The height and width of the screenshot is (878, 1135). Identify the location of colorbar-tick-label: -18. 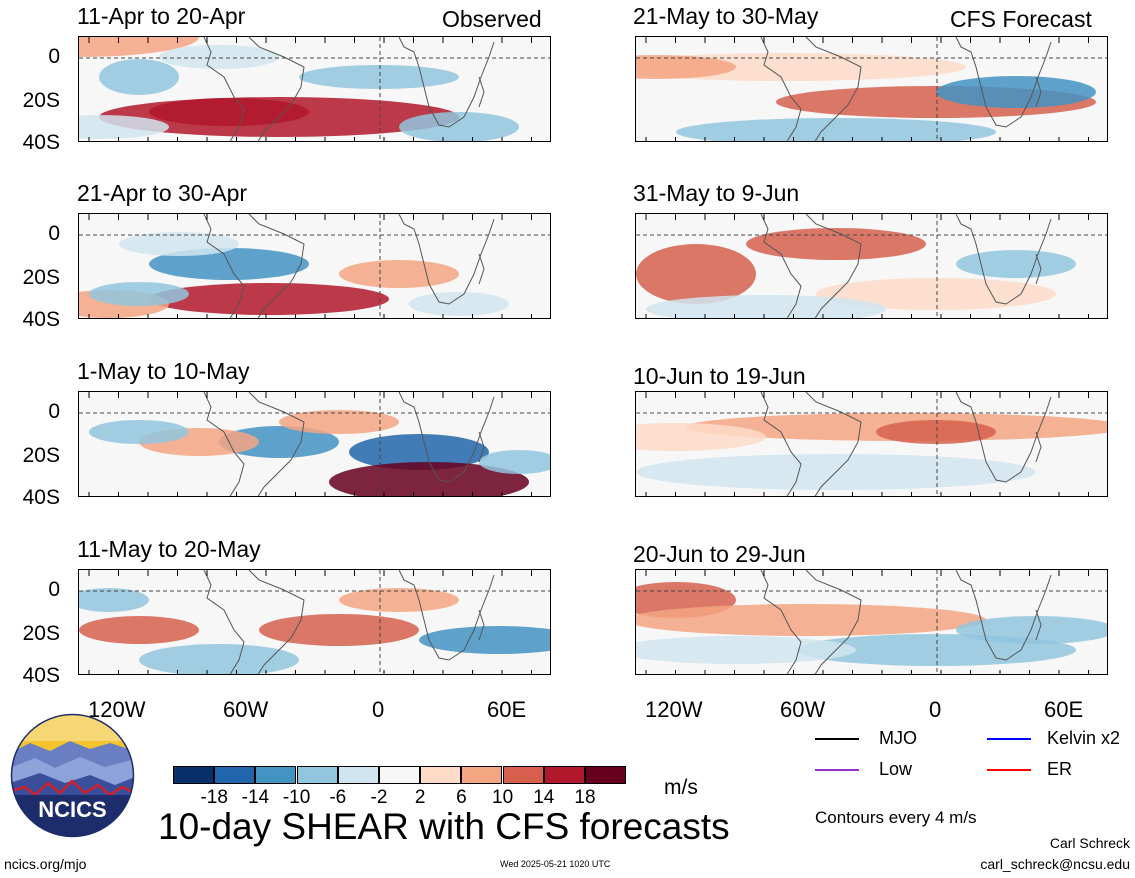
(214, 797).